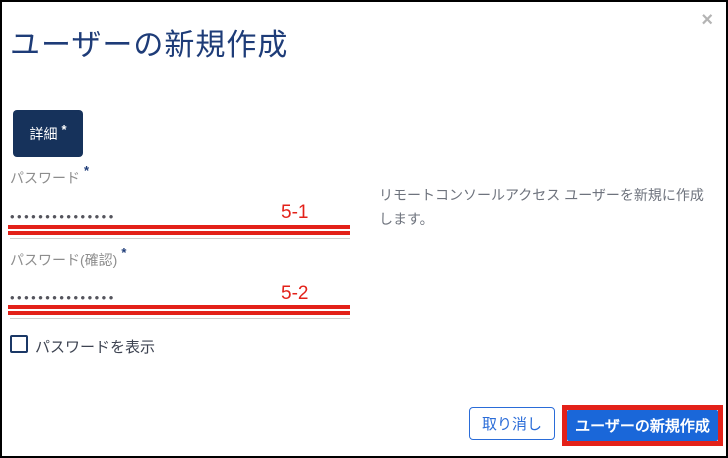 This screenshot has height=458, width=728. What do you see at coordinates (149, 45) in the screenshot?
I see `dialog-title: ユーザーの新規作成` at bounding box center [149, 45].